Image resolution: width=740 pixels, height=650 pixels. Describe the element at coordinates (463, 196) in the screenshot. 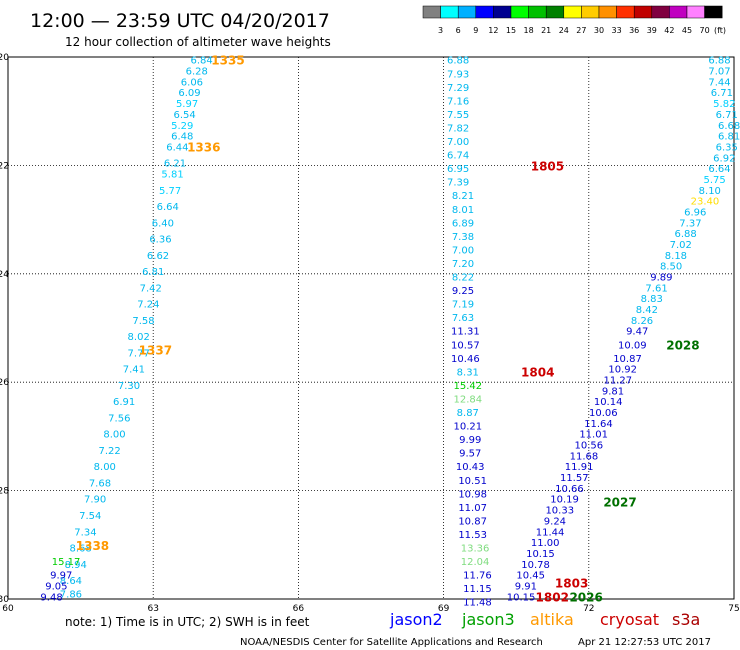

I see `wave-height-label: 8.21` at that location.